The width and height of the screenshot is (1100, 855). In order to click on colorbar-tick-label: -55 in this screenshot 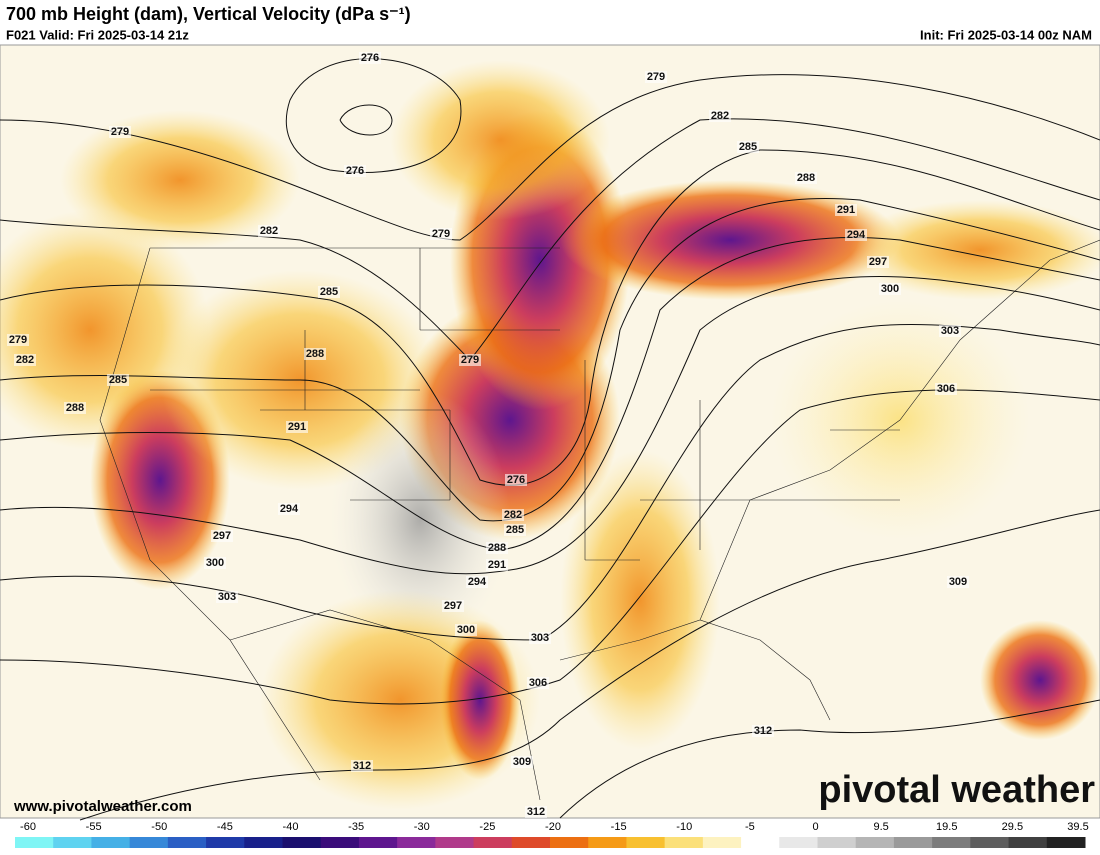, I will do `click(94, 827)`.